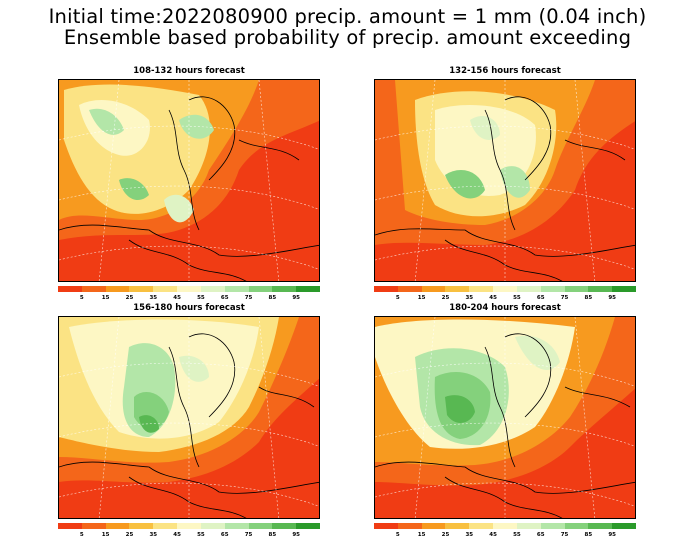 The width and height of the screenshot is (695, 545). What do you see at coordinates (189, 71) in the screenshot?
I see `panel-title: 108-132 hours forecast` at bounding box center [189, 71].